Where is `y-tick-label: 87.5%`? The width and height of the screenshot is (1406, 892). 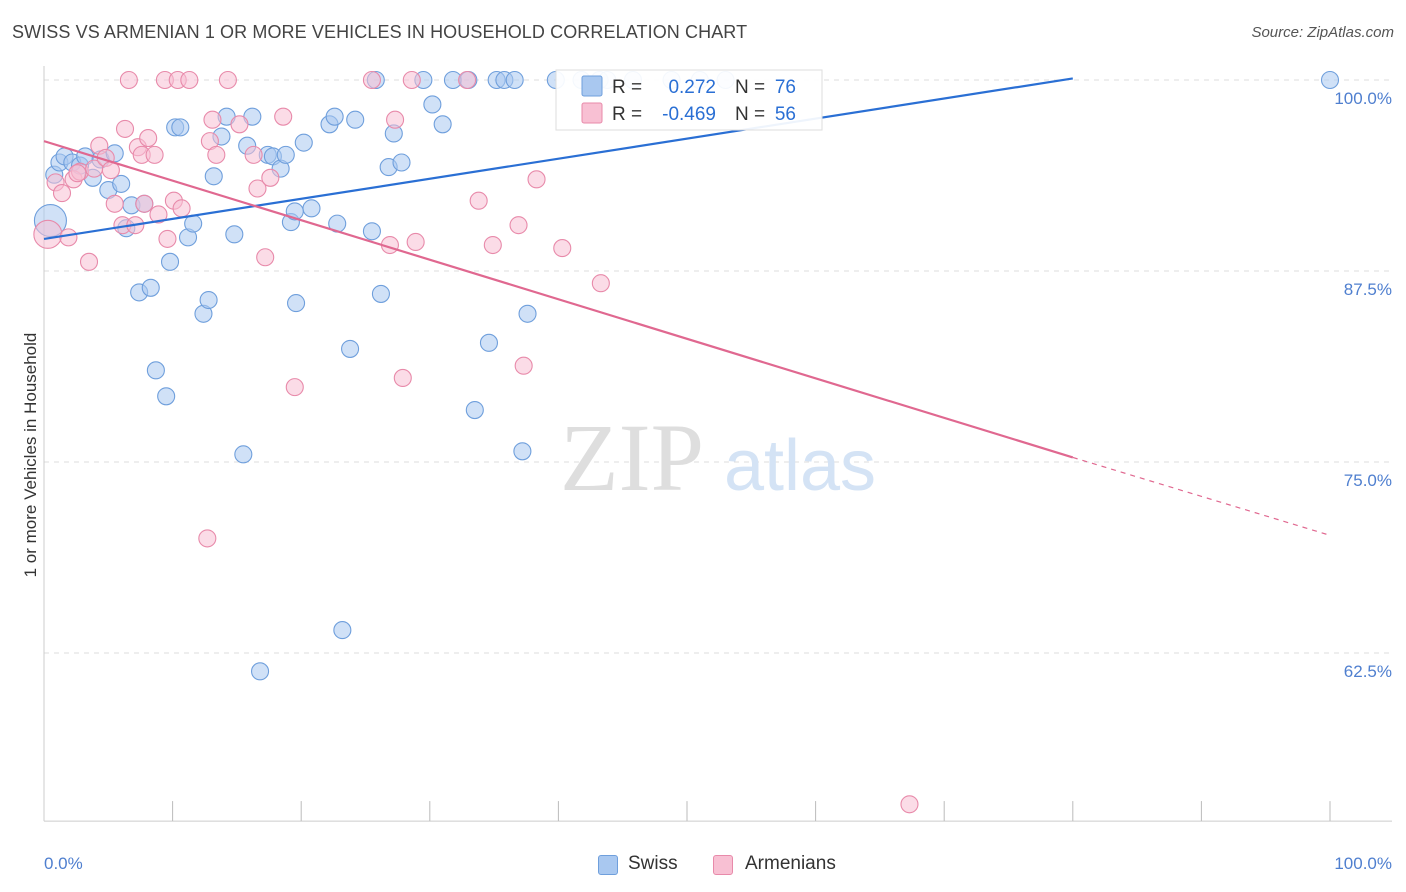
y-tick-label: 87.5% is located at coordinates (1368, 289).